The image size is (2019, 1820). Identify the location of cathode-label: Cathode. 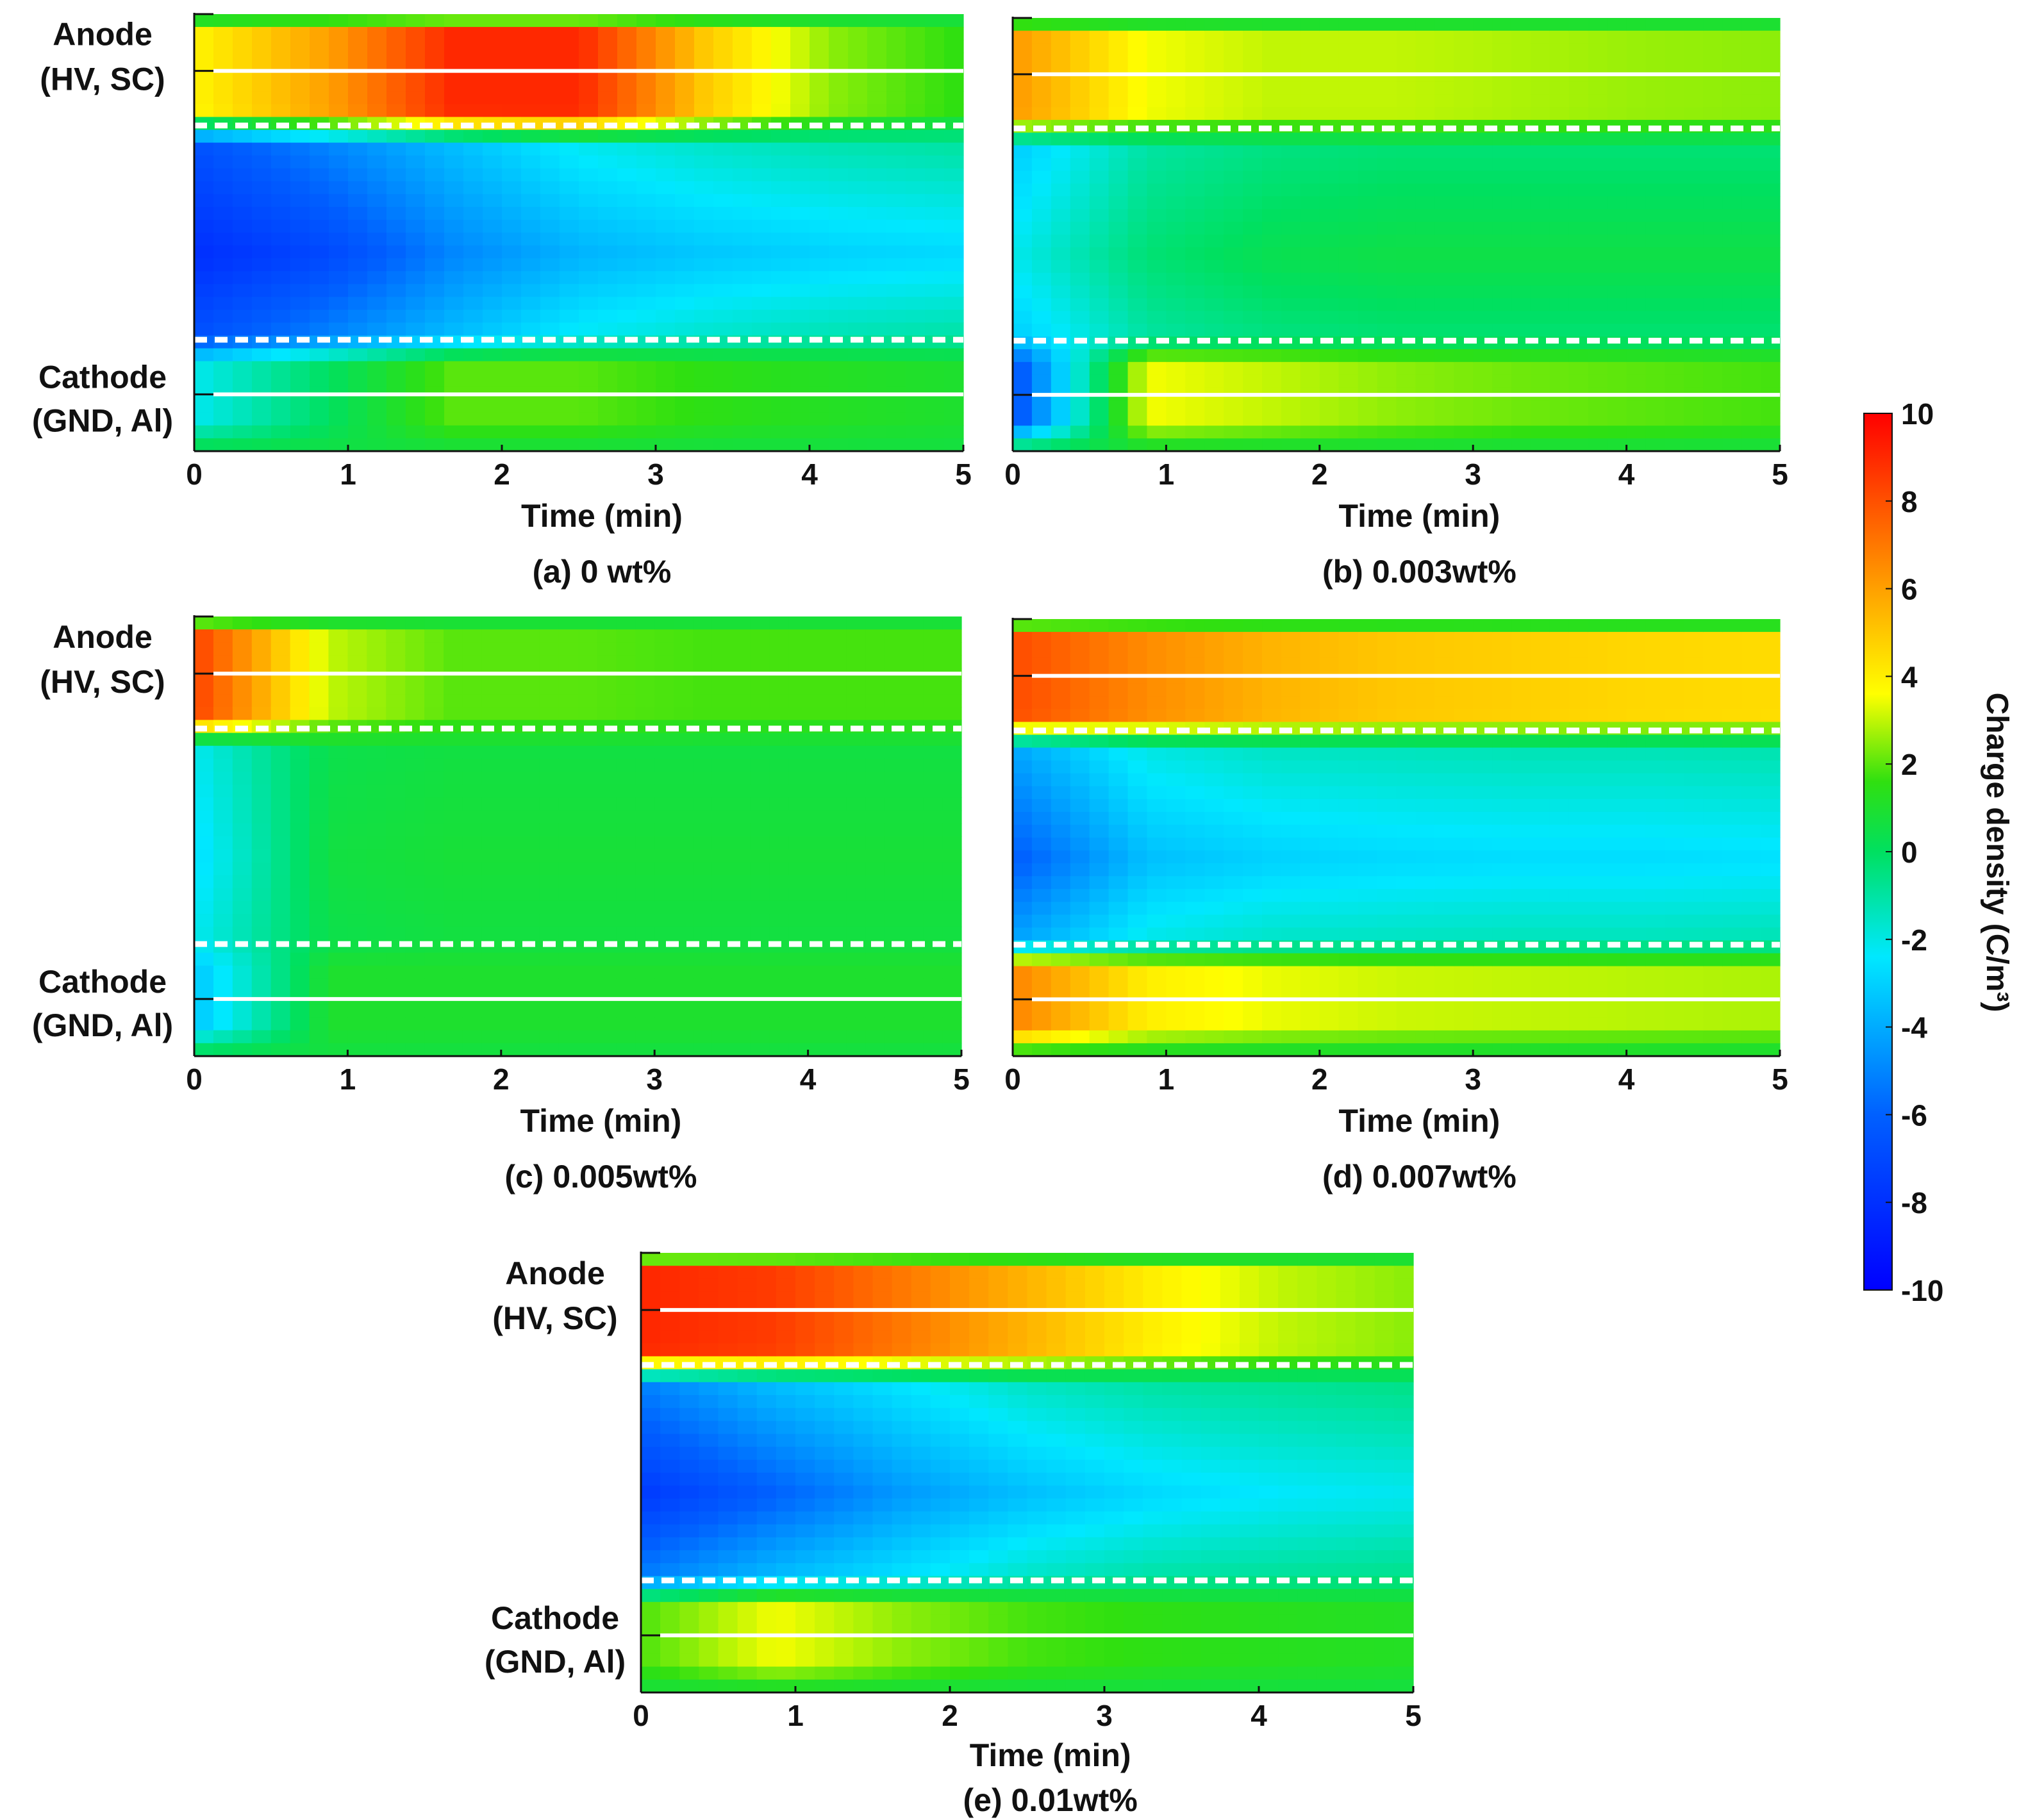
(102, 982).